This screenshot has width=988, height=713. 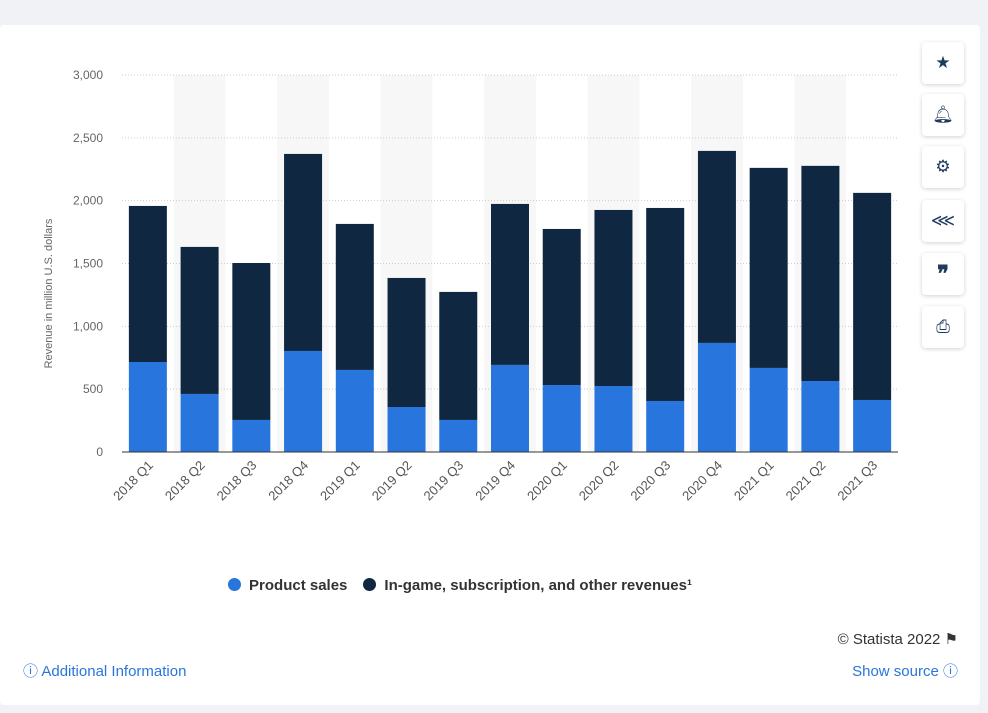 I want to click on x-tick-label: 2018 Q2, so click(x=185, y=481).